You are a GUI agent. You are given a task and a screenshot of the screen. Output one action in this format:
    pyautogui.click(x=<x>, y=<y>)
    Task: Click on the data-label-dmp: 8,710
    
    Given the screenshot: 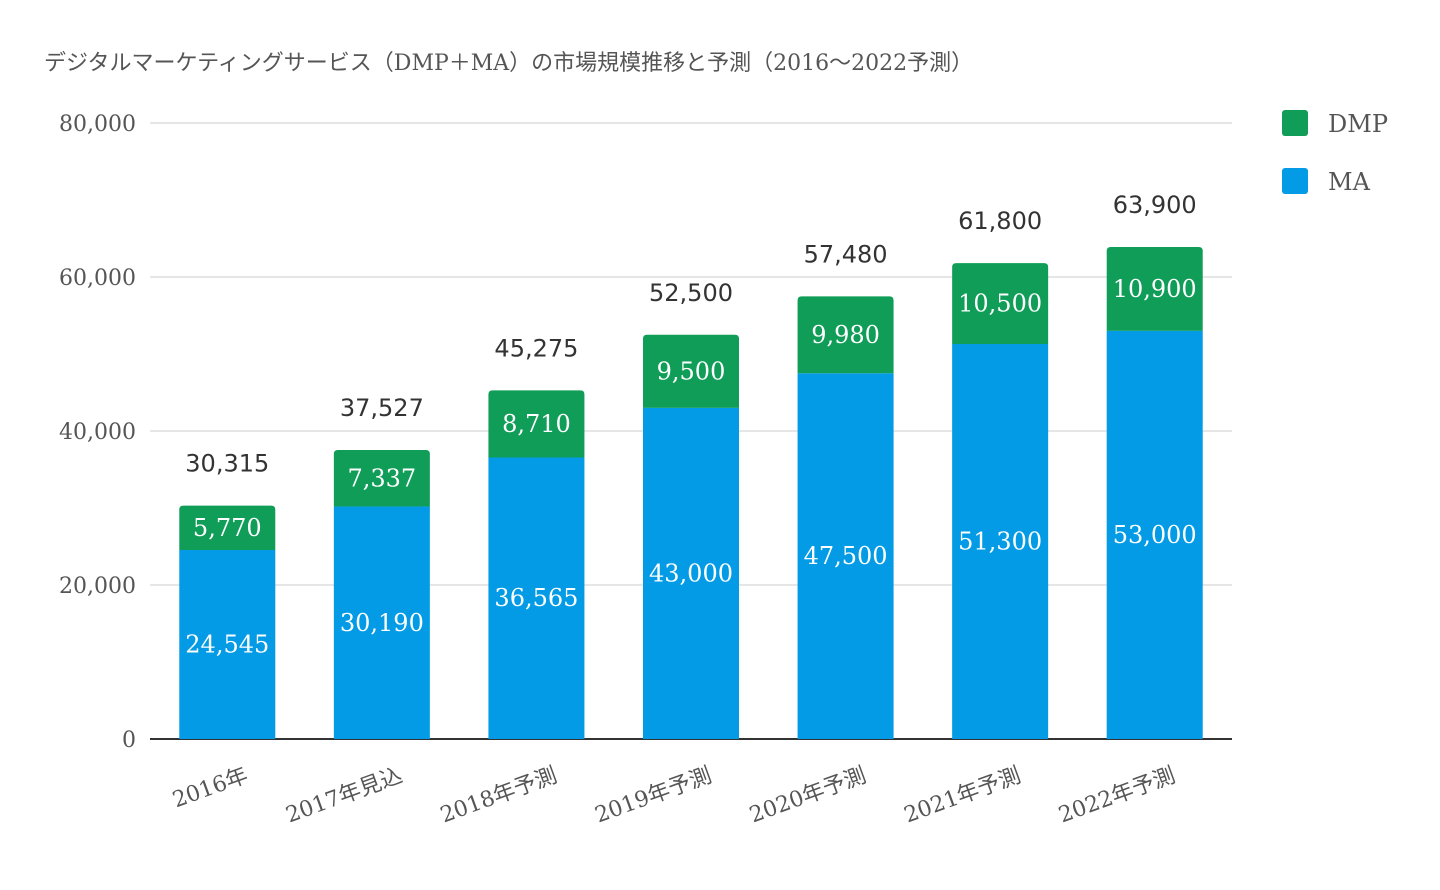 What is the action you would take?
    pyautogui.click(x=536, y=424)
    